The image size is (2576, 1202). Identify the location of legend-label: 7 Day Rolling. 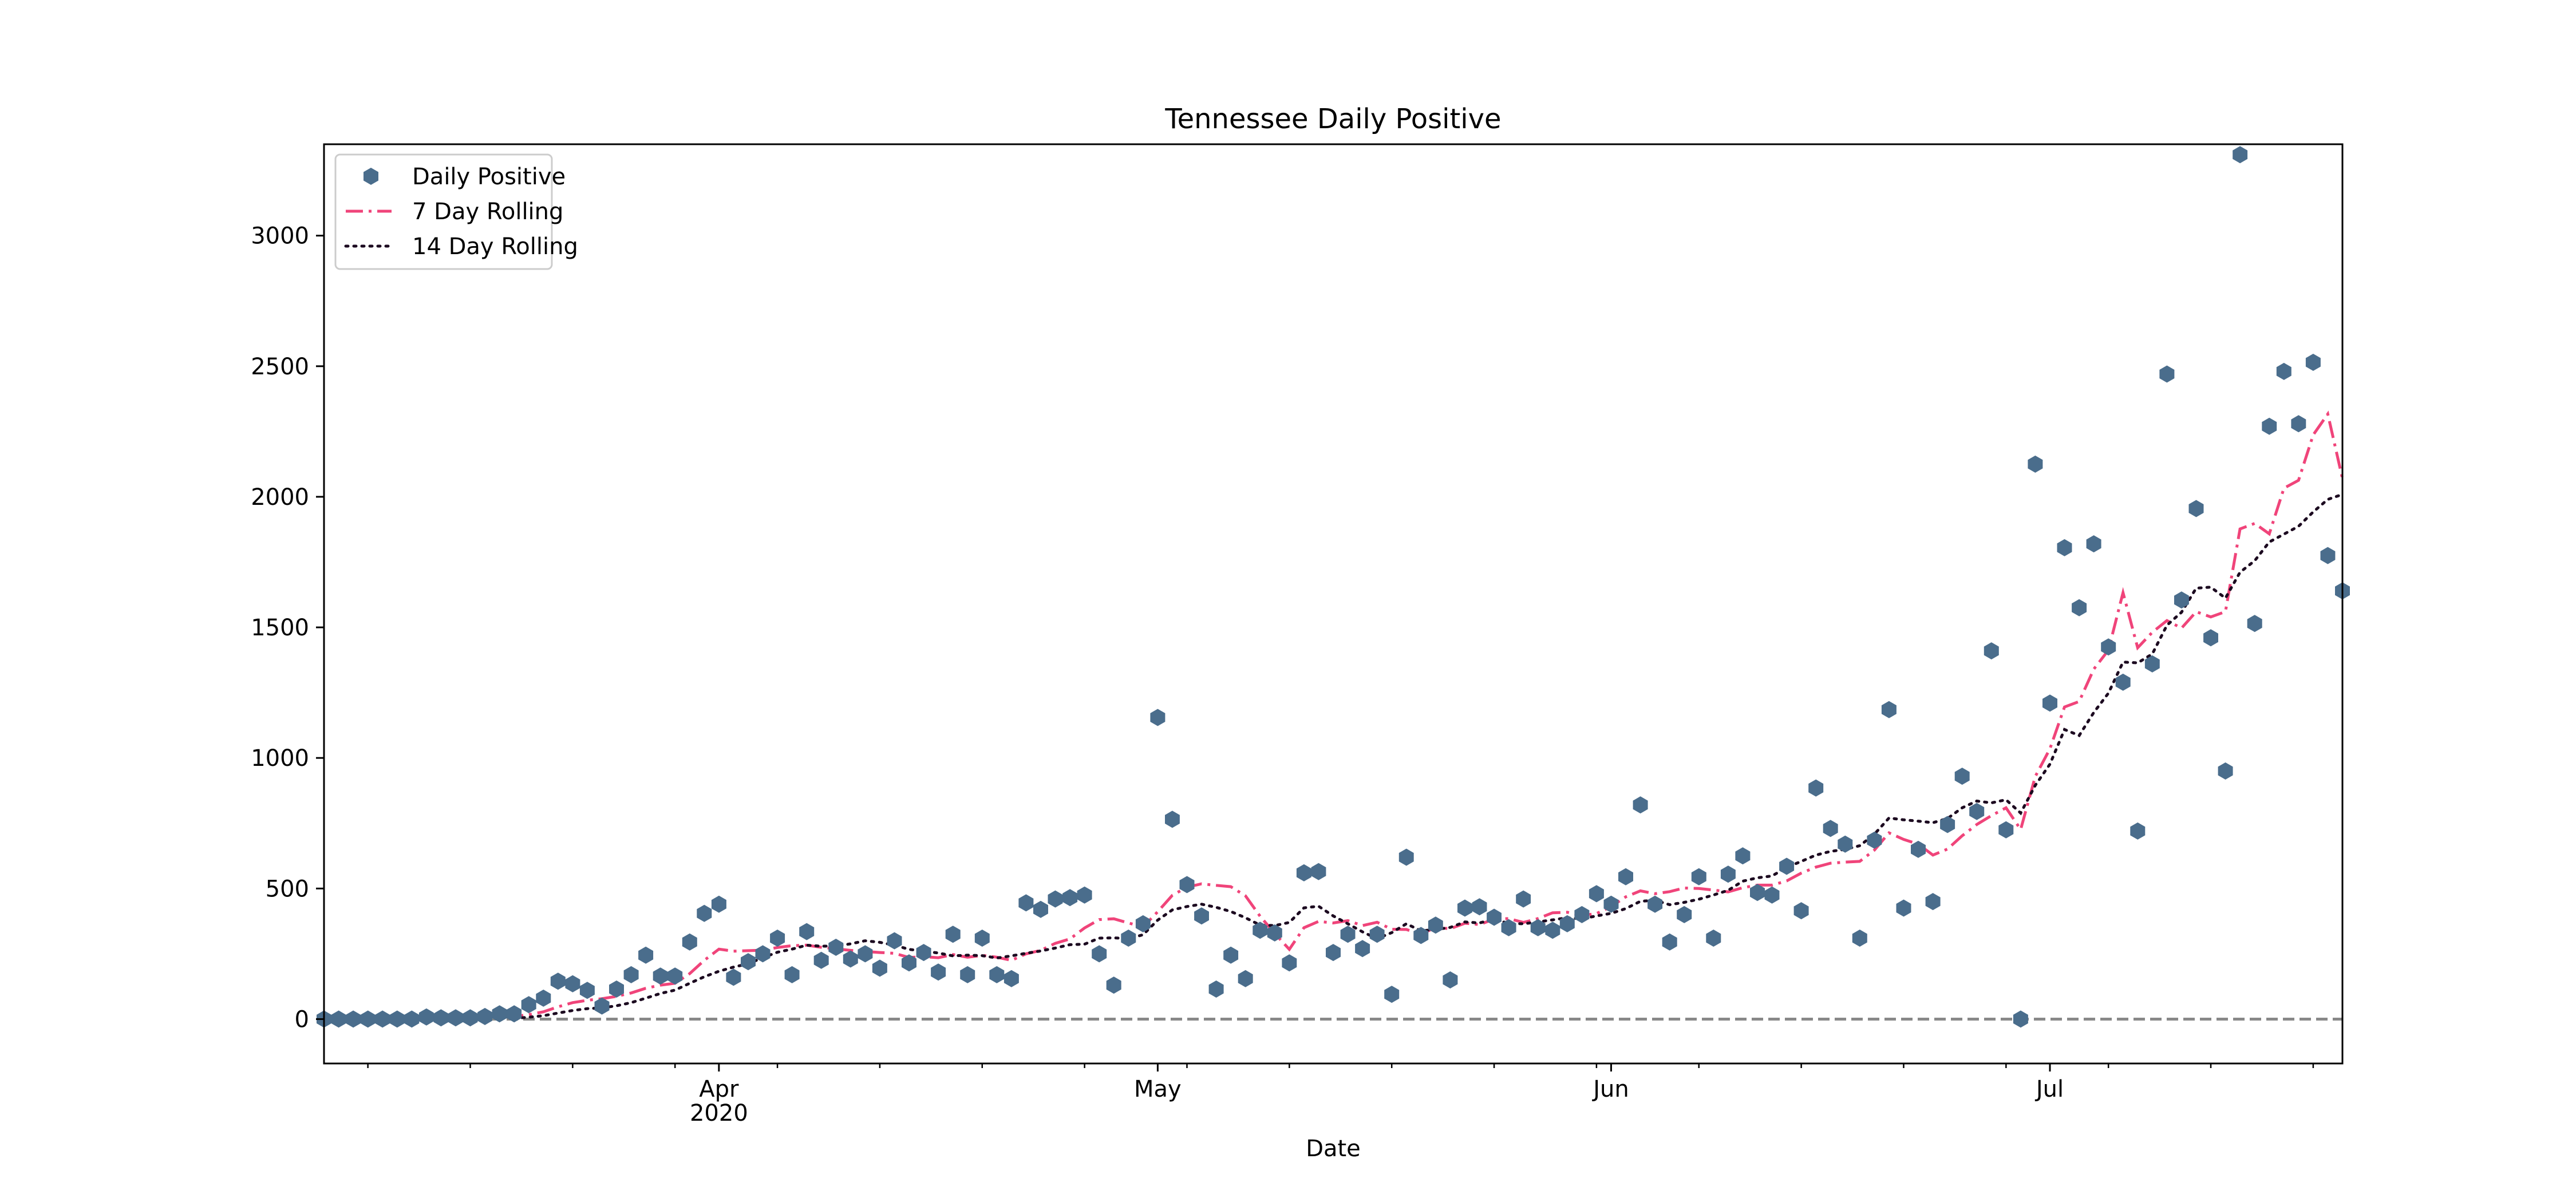
(487, 212).